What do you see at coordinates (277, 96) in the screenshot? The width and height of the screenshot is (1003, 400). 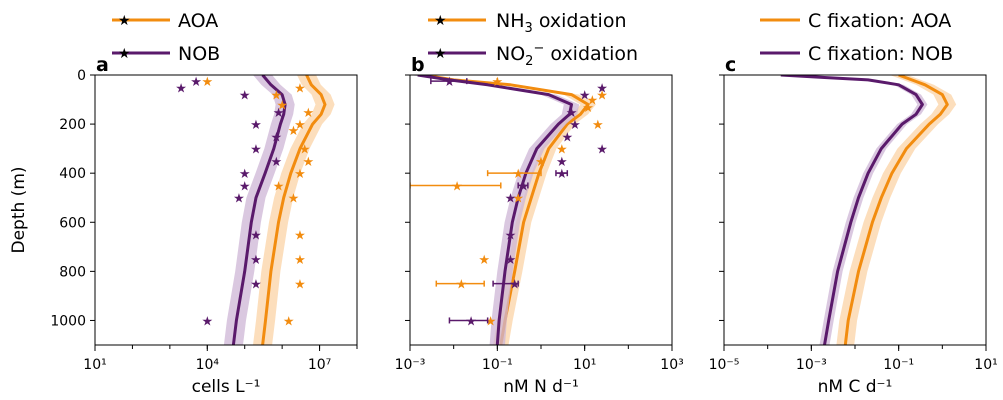 I see `point-a-aoa-2: ★` at bounding box center [277, 96].